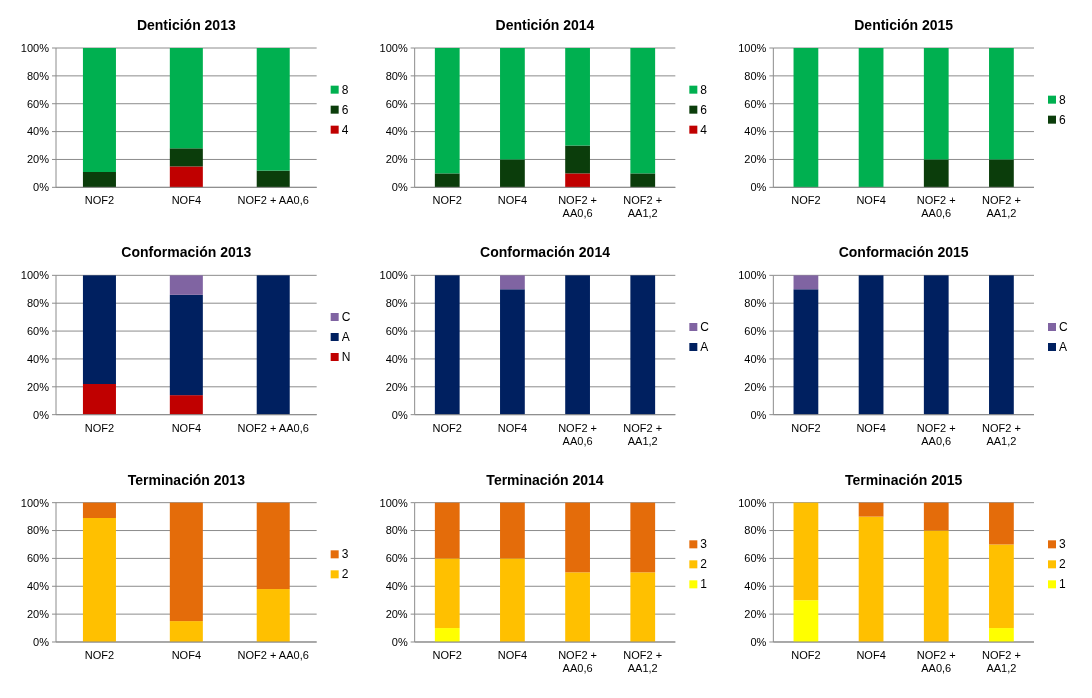 The width and height of the screenshot is (1092, 698). What do you see at coordinates (545, 479) in the screenshot?
I see `chart-title: Terminación 2014` at bounding box center [545, 479].